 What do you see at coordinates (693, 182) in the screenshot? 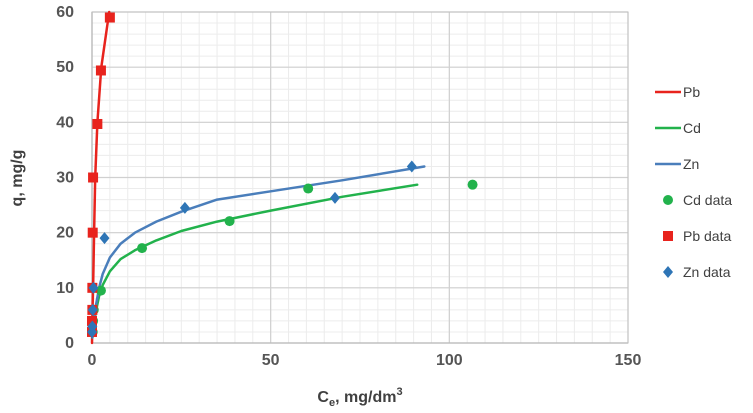
I see `legend: Pb Cd Zn Cd data Pb data Zn data` at bounding box center [693, 182].